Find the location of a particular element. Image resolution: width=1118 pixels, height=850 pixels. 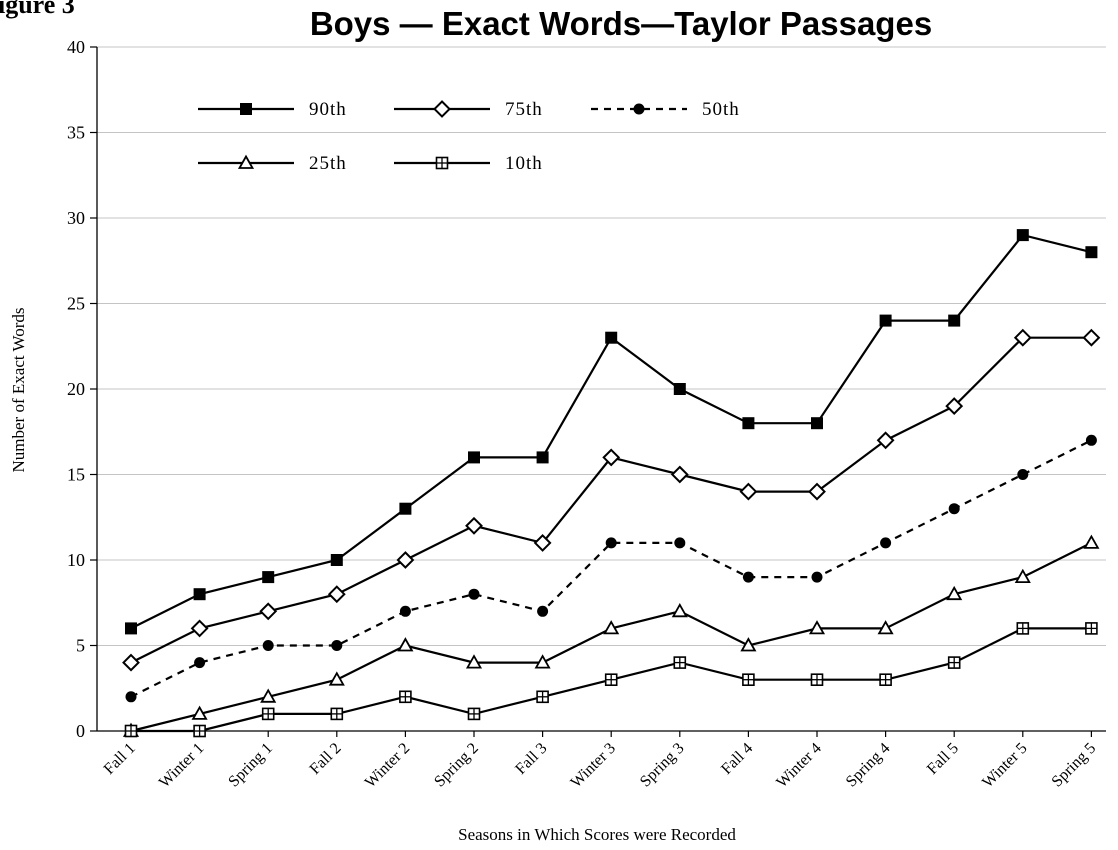

x-tick-label: Winter 5 is located at coordinates (1004, 765).